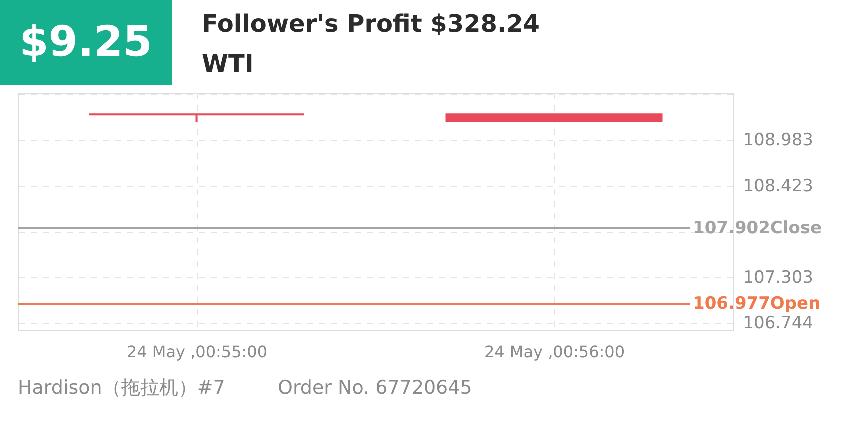 This screenshot has height=422, width=844. I want to click on text: Order No. 67720645, so click(375, 388).